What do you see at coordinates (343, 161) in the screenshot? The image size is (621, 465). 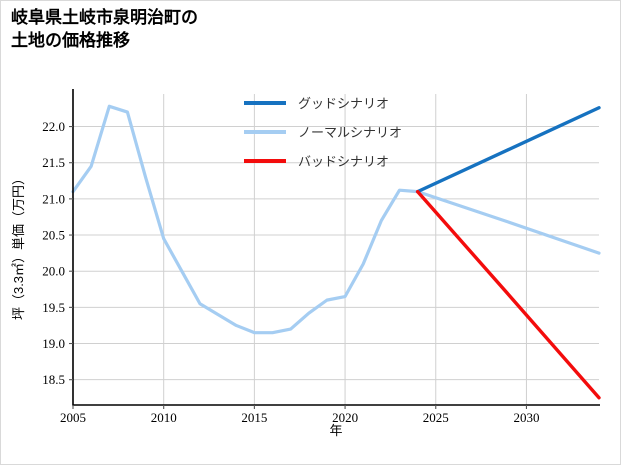 I see `legend-label-bad: バッドシナリオ` at bounding box center [343, 161].